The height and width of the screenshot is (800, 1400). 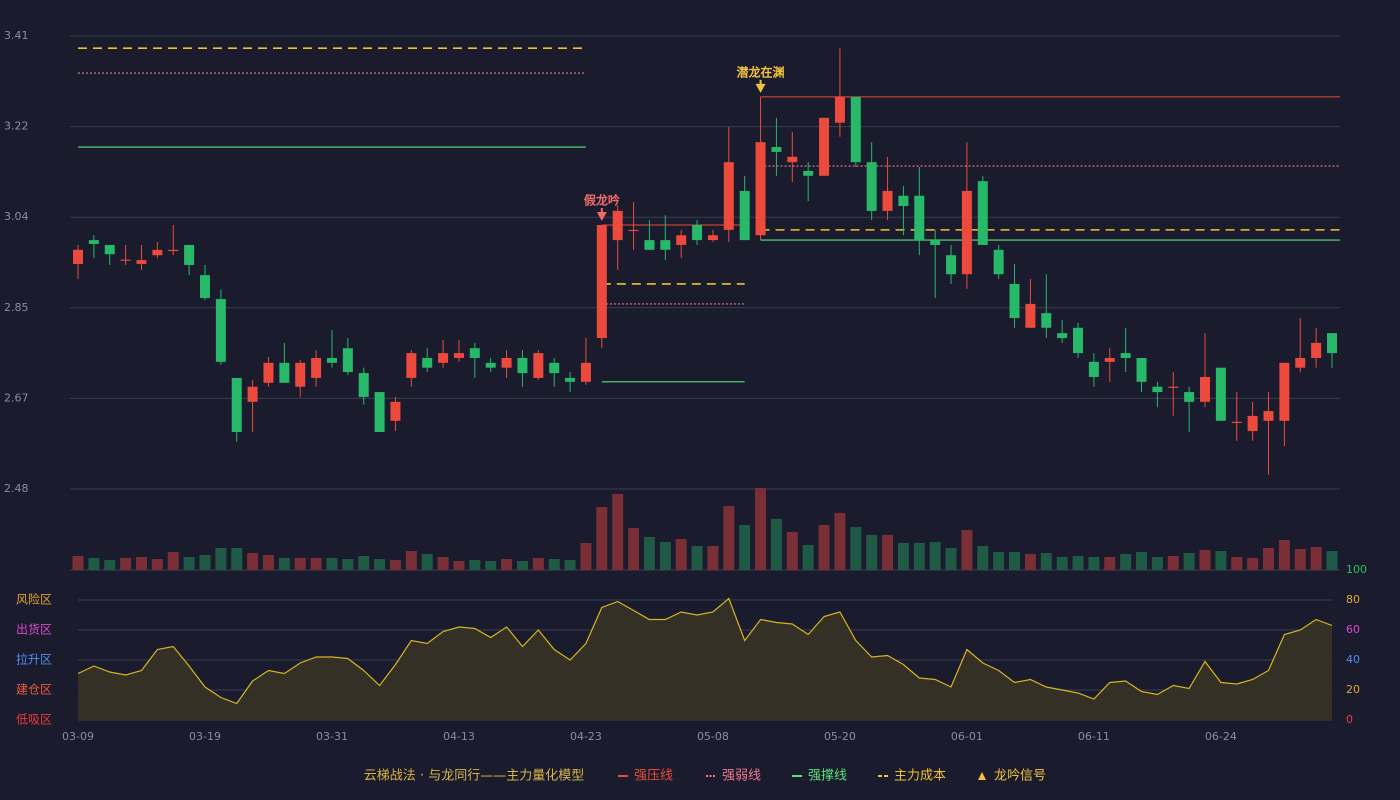 I want to click on indicator-tick-label: 100, so click(x=1356, y=569).